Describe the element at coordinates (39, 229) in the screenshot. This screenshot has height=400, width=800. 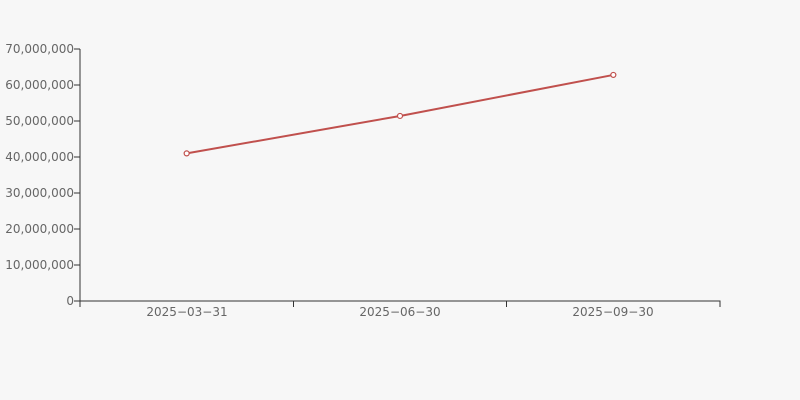
I see `y-axis-tick-label: 20,000,000` at that location.